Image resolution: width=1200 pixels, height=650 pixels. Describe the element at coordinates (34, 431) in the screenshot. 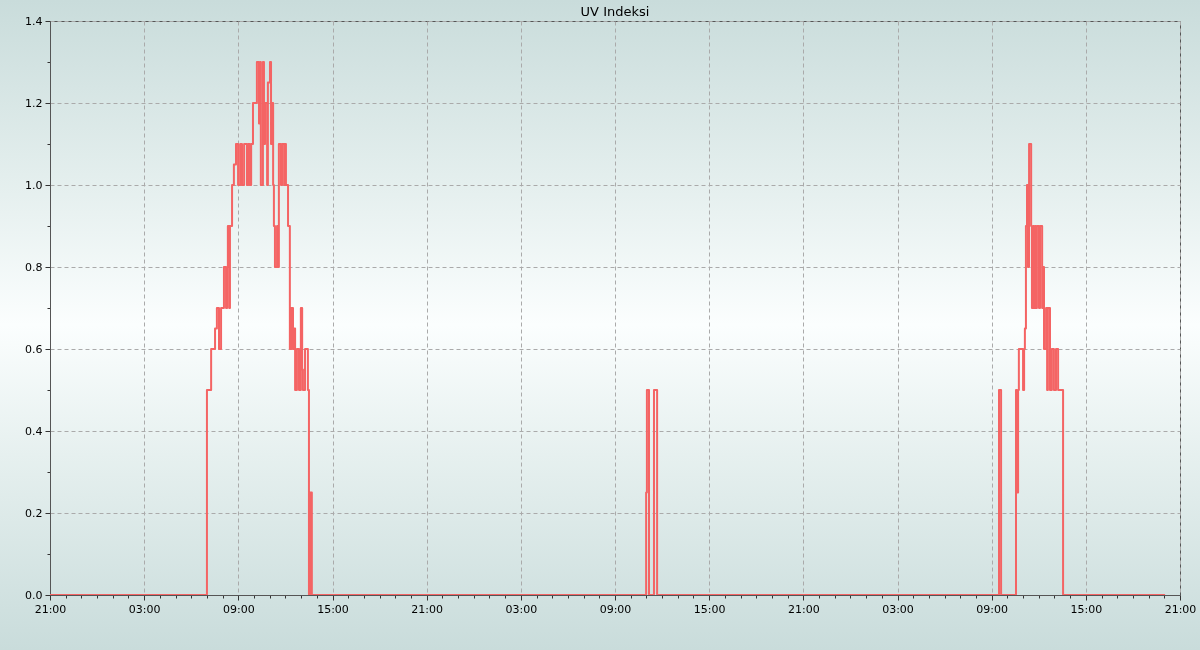

I see `y-tick-label: 0.4` at that location.